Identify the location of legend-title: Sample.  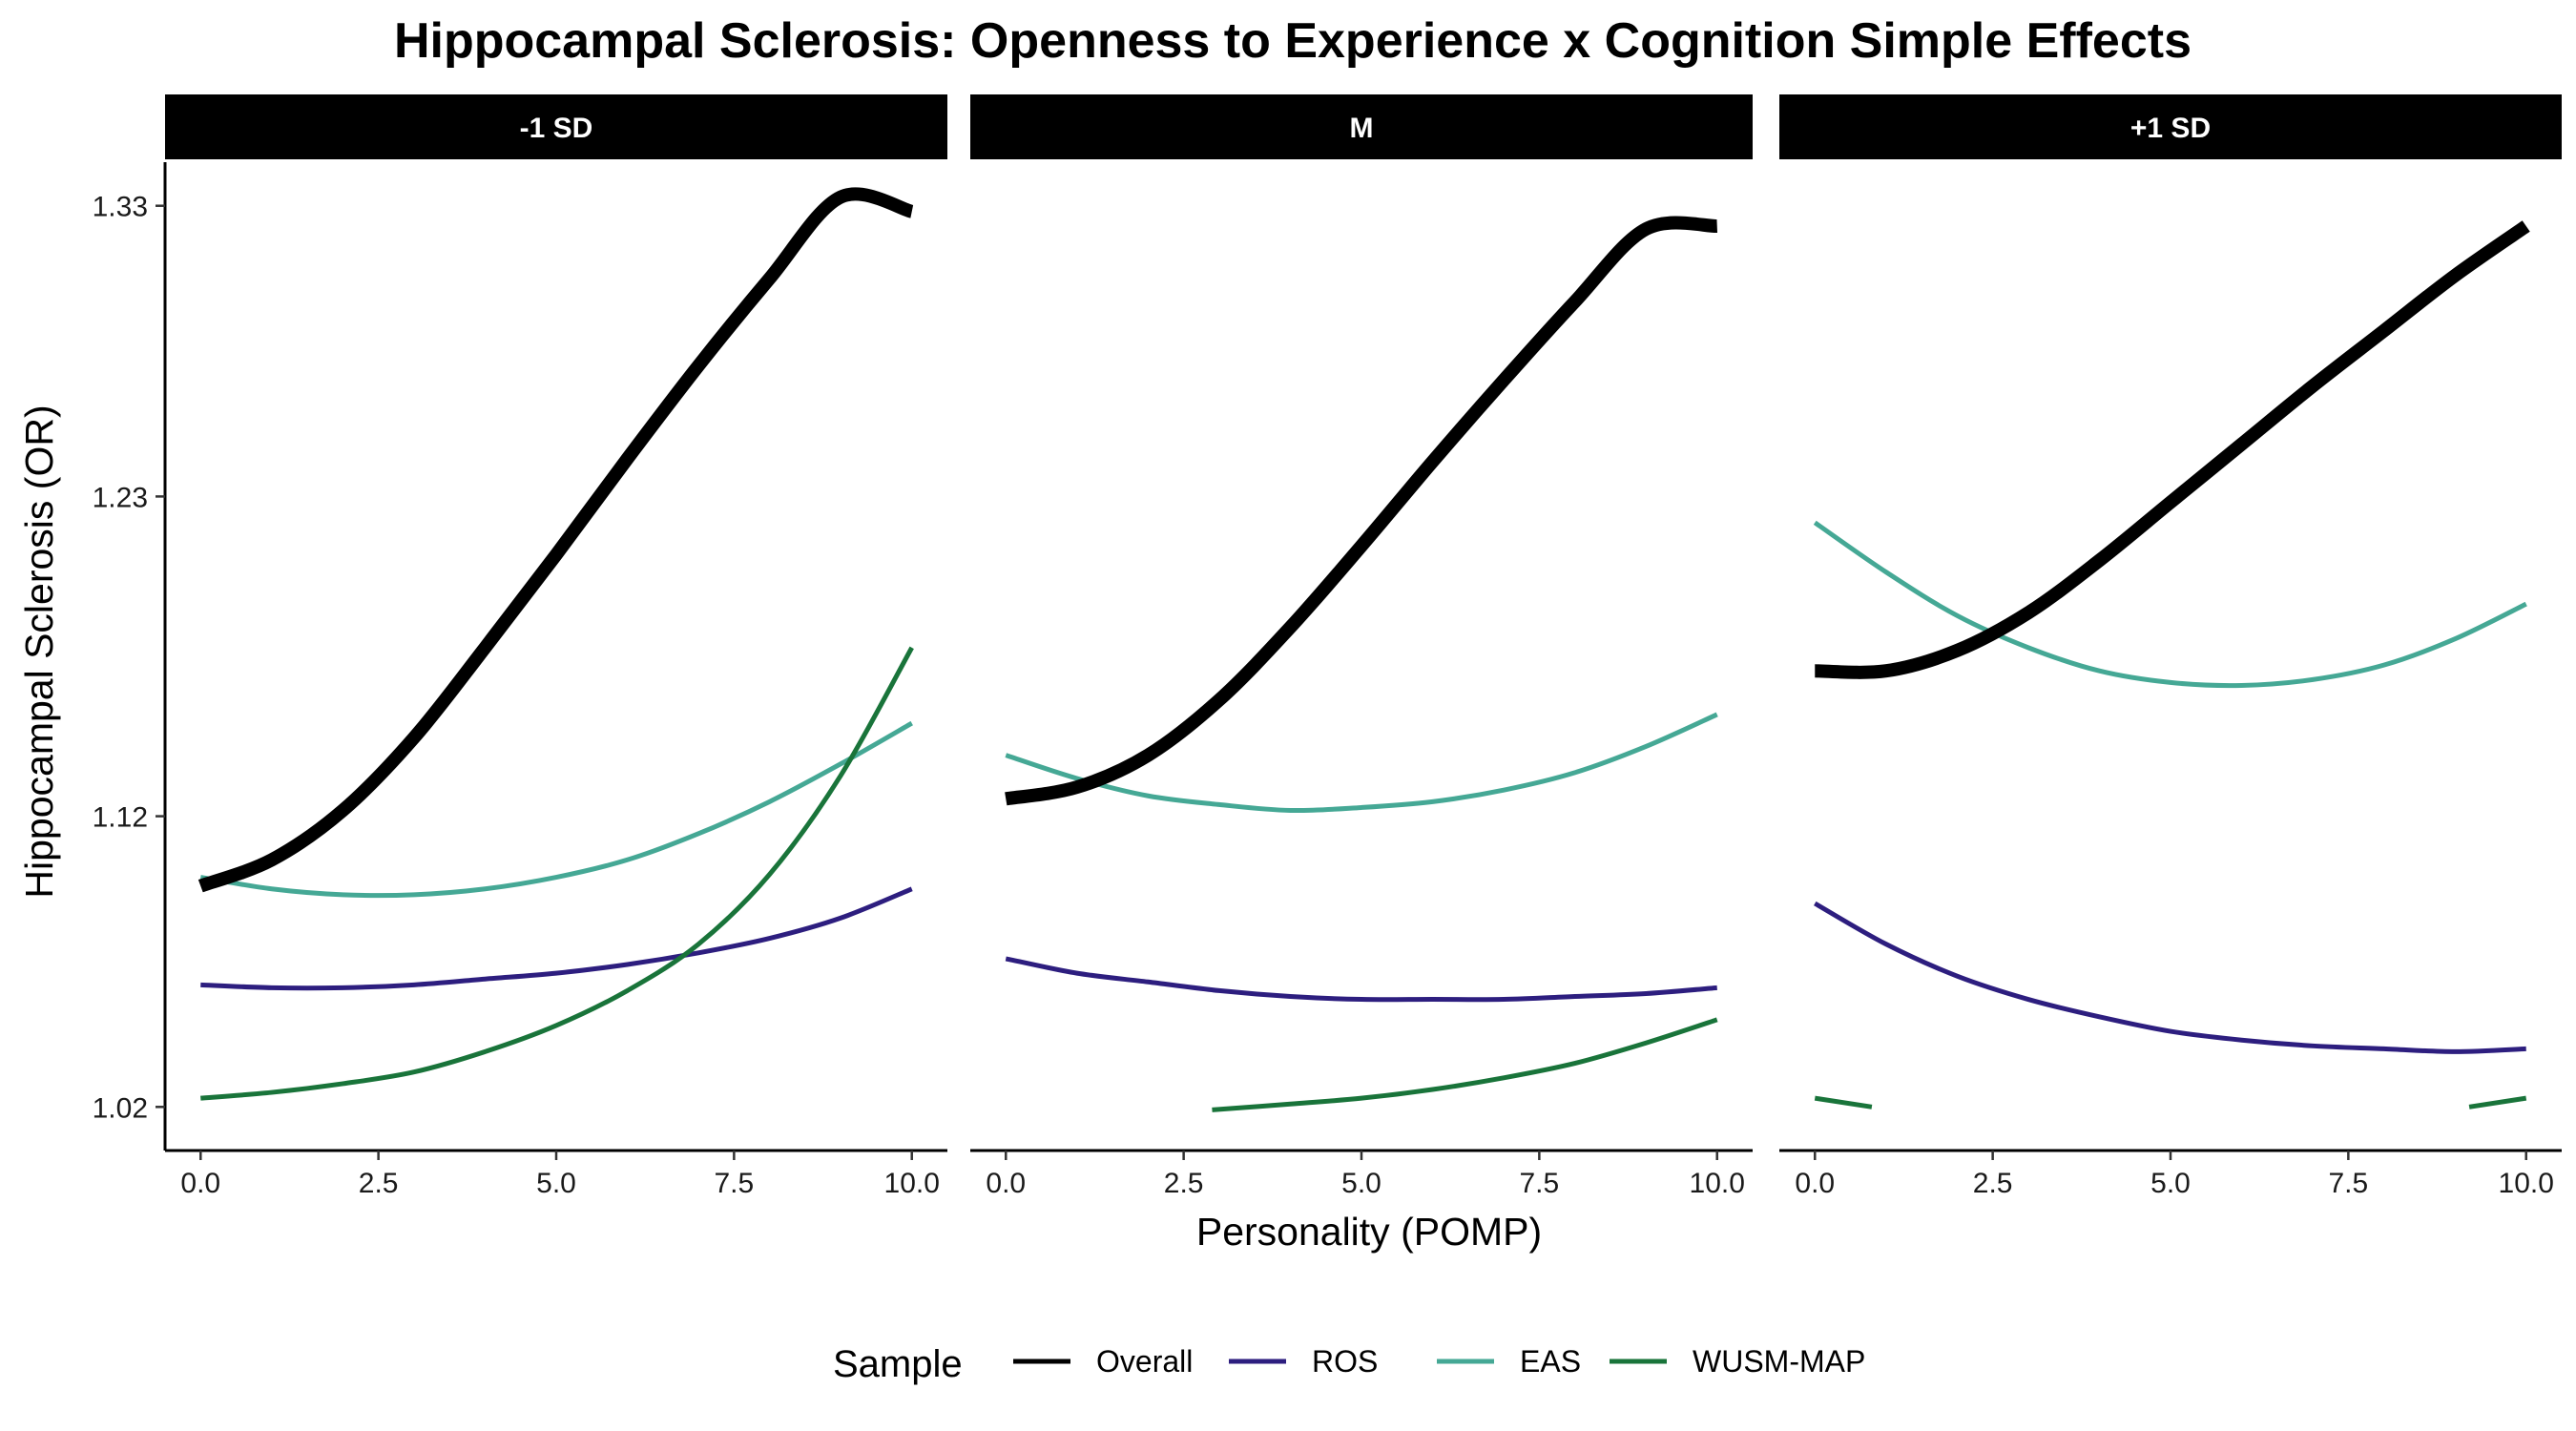
(898, 1364).